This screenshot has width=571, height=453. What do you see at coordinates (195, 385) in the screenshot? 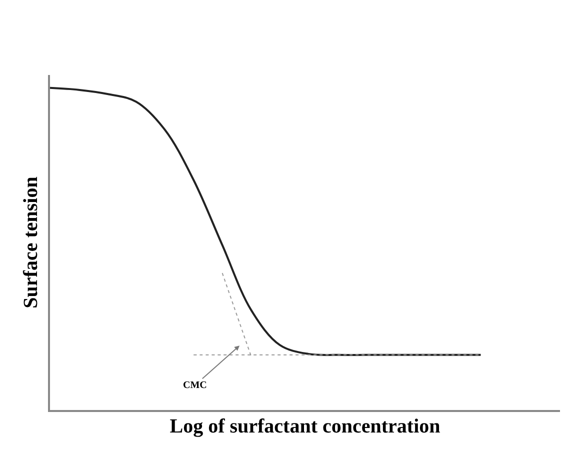
I see `annotation: CMC` at bounding box center [195, 385].